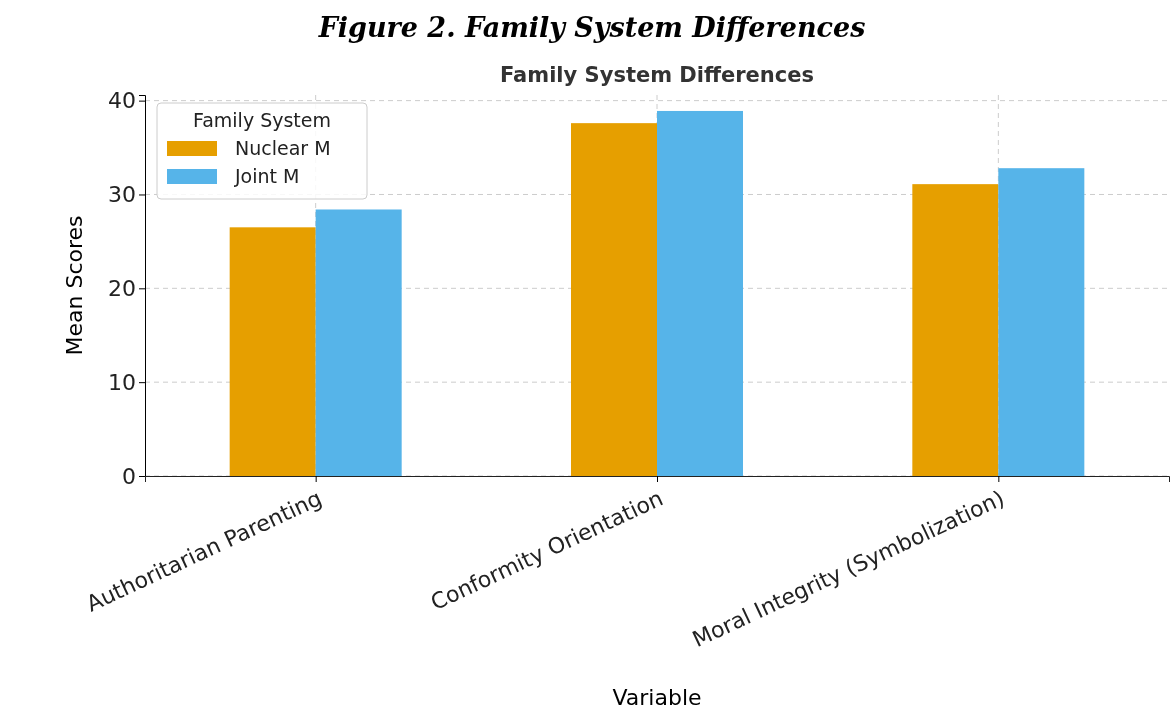 The height and width of the screenshot is (712, 1171). What do you see at coordinates (122, 382) in the screenshot?
I see `y-tick-label: 10` at bounding box center [122, 382].